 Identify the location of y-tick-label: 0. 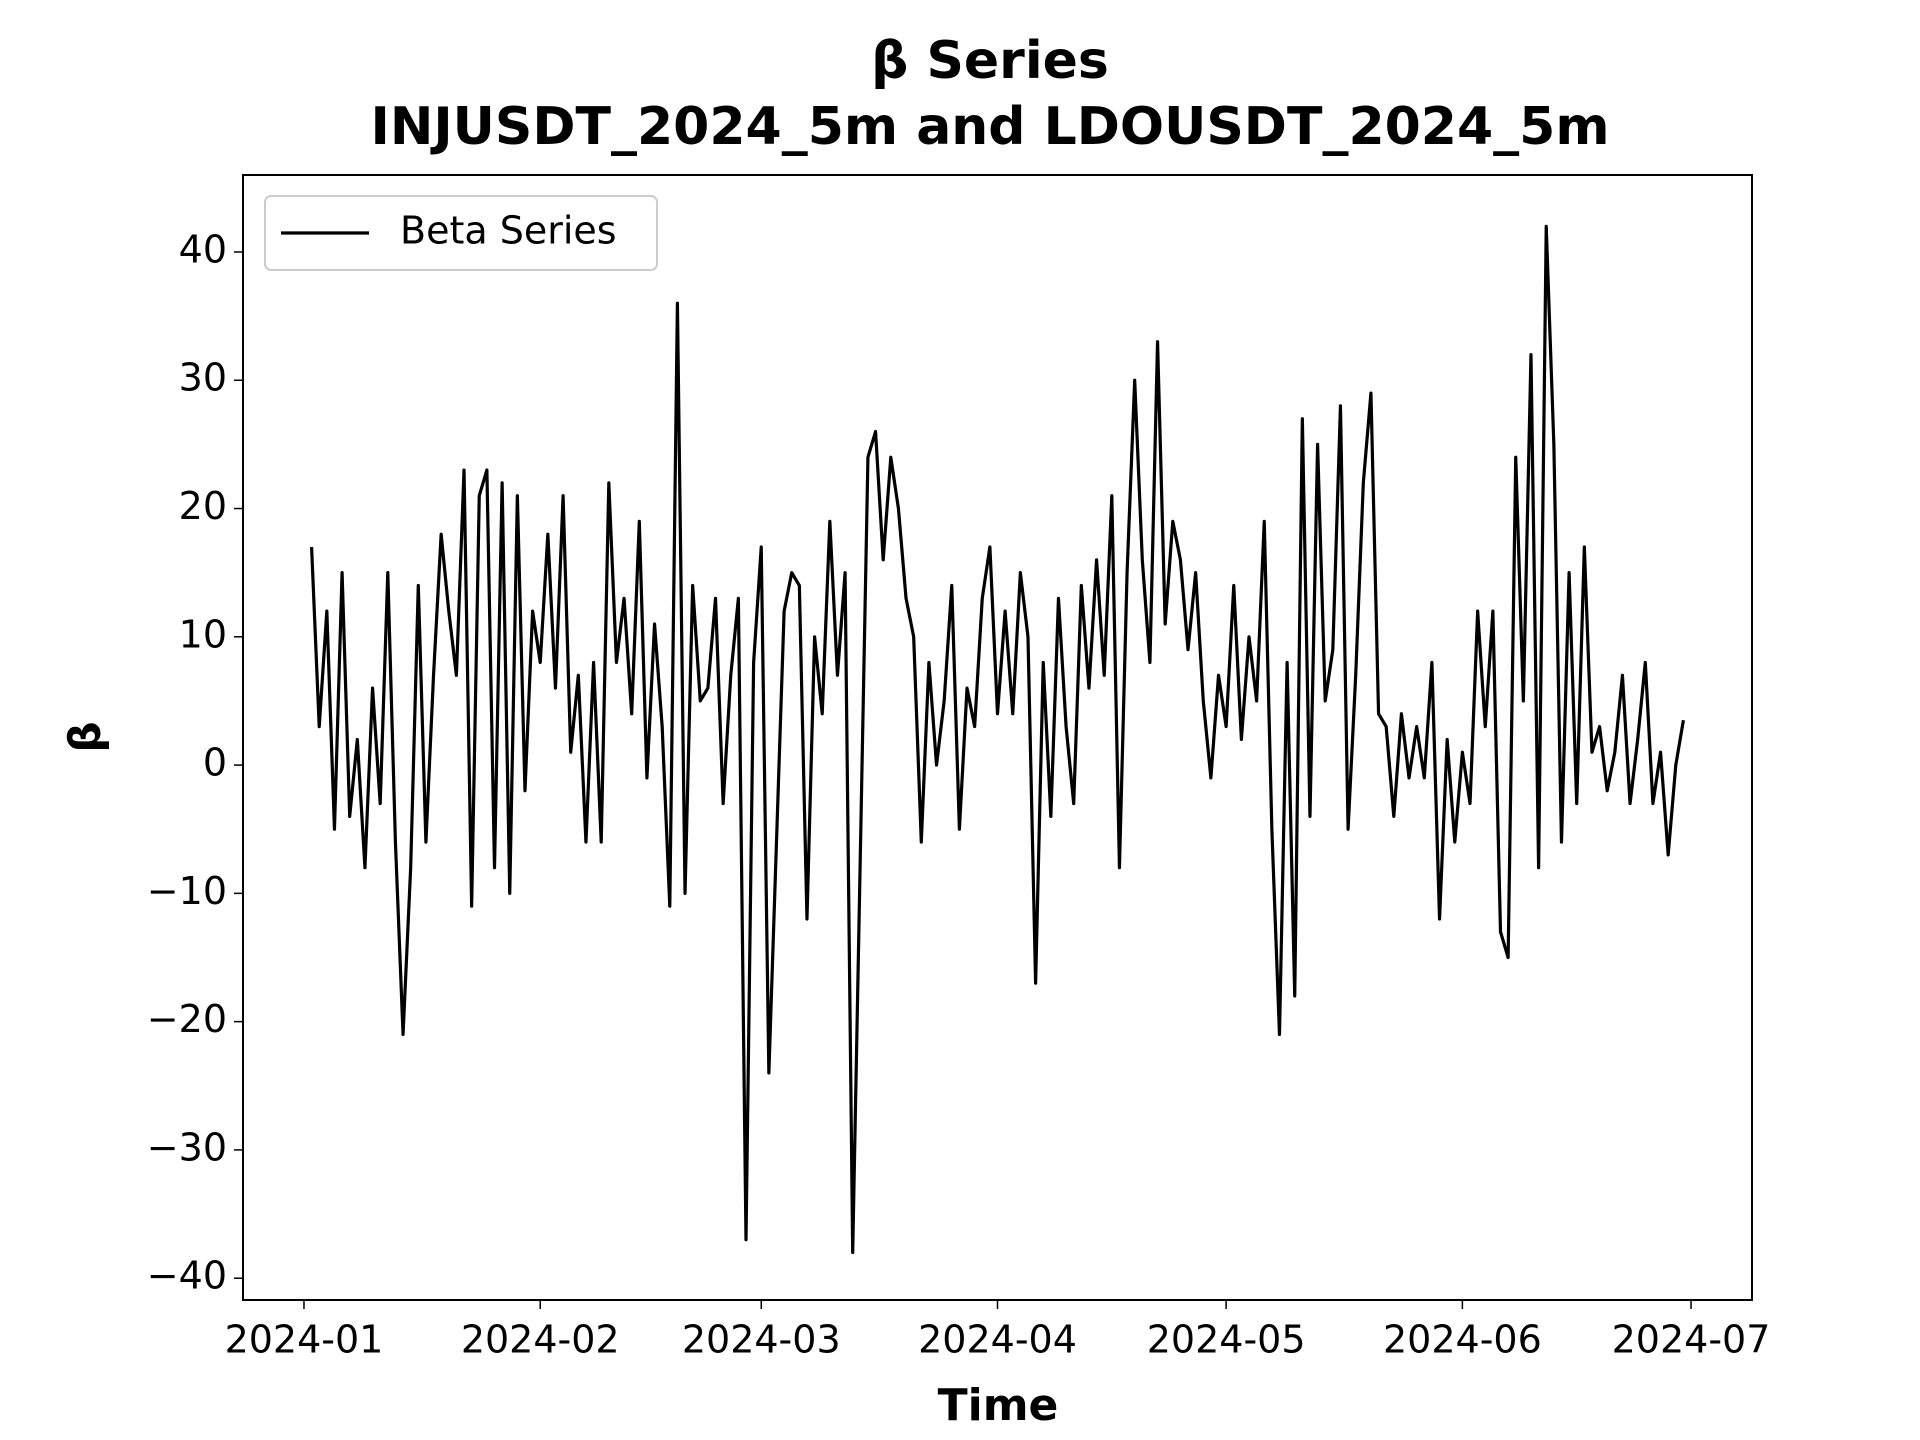
(215, 763).